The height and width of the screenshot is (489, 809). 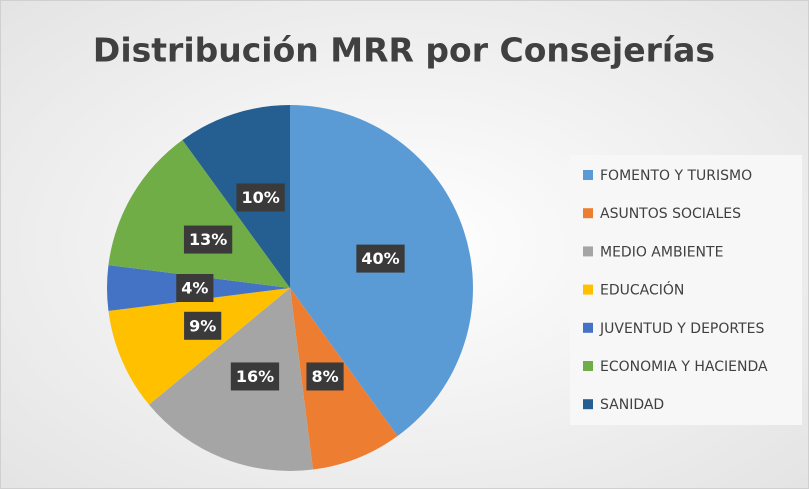 I want to click on data-label: 4%, so click(x=194, y=288).